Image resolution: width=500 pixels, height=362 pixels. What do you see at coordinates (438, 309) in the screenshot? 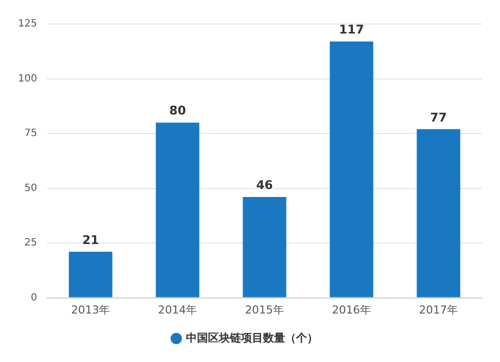
I see `x-tick-label: 2017年` at bounding box center [438, 309].